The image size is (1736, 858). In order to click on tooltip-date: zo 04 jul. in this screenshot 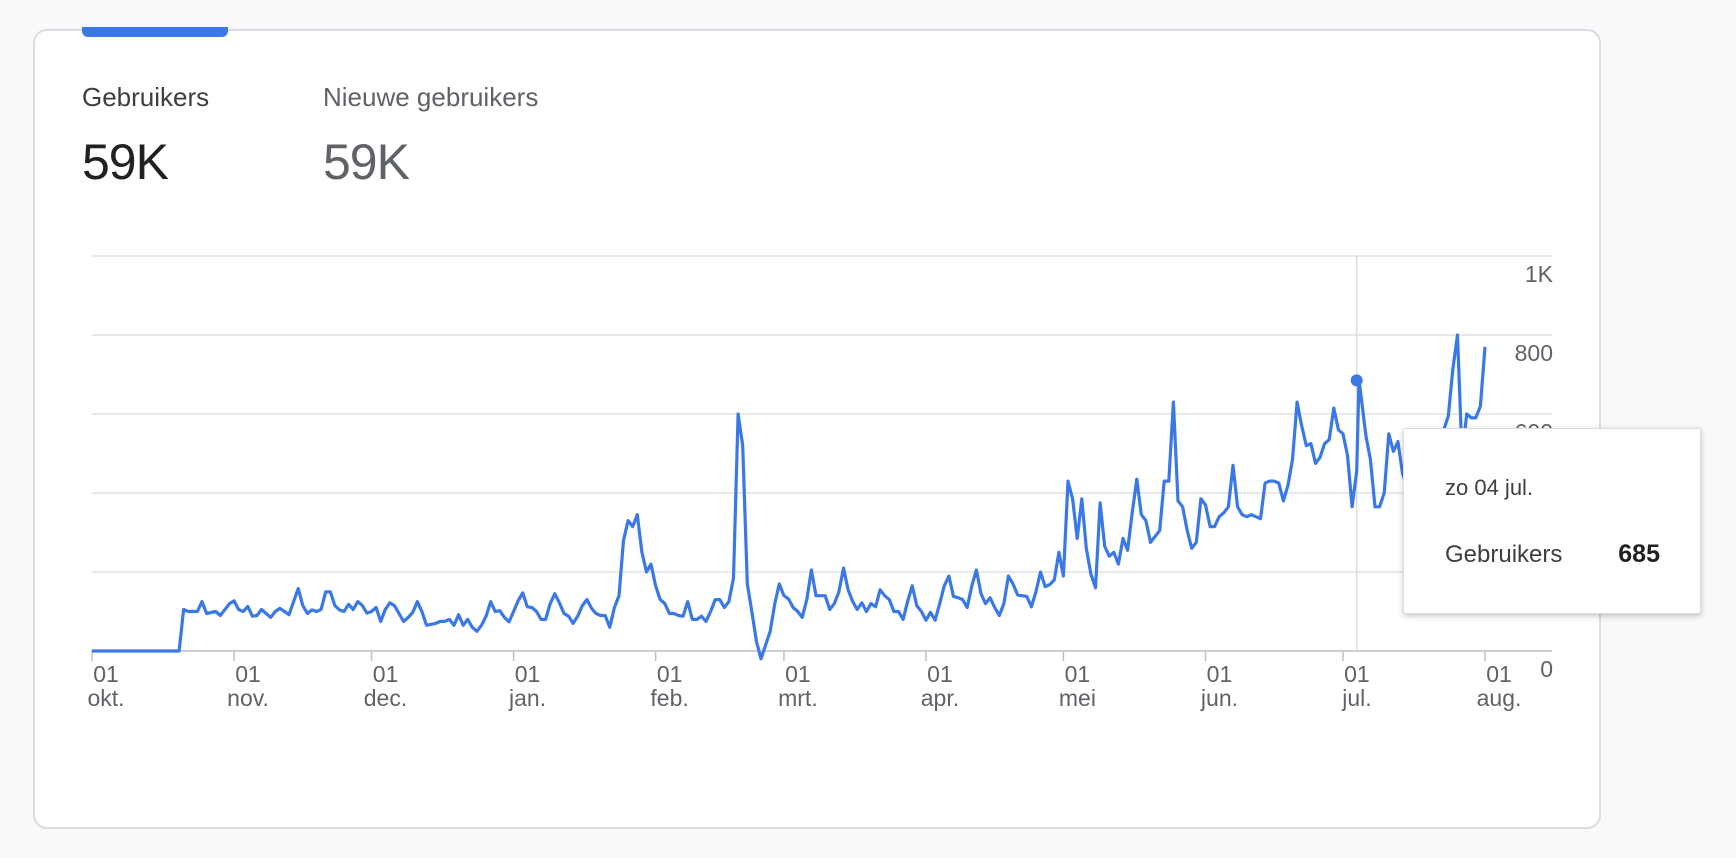, I will do `click(1489, 487)`.